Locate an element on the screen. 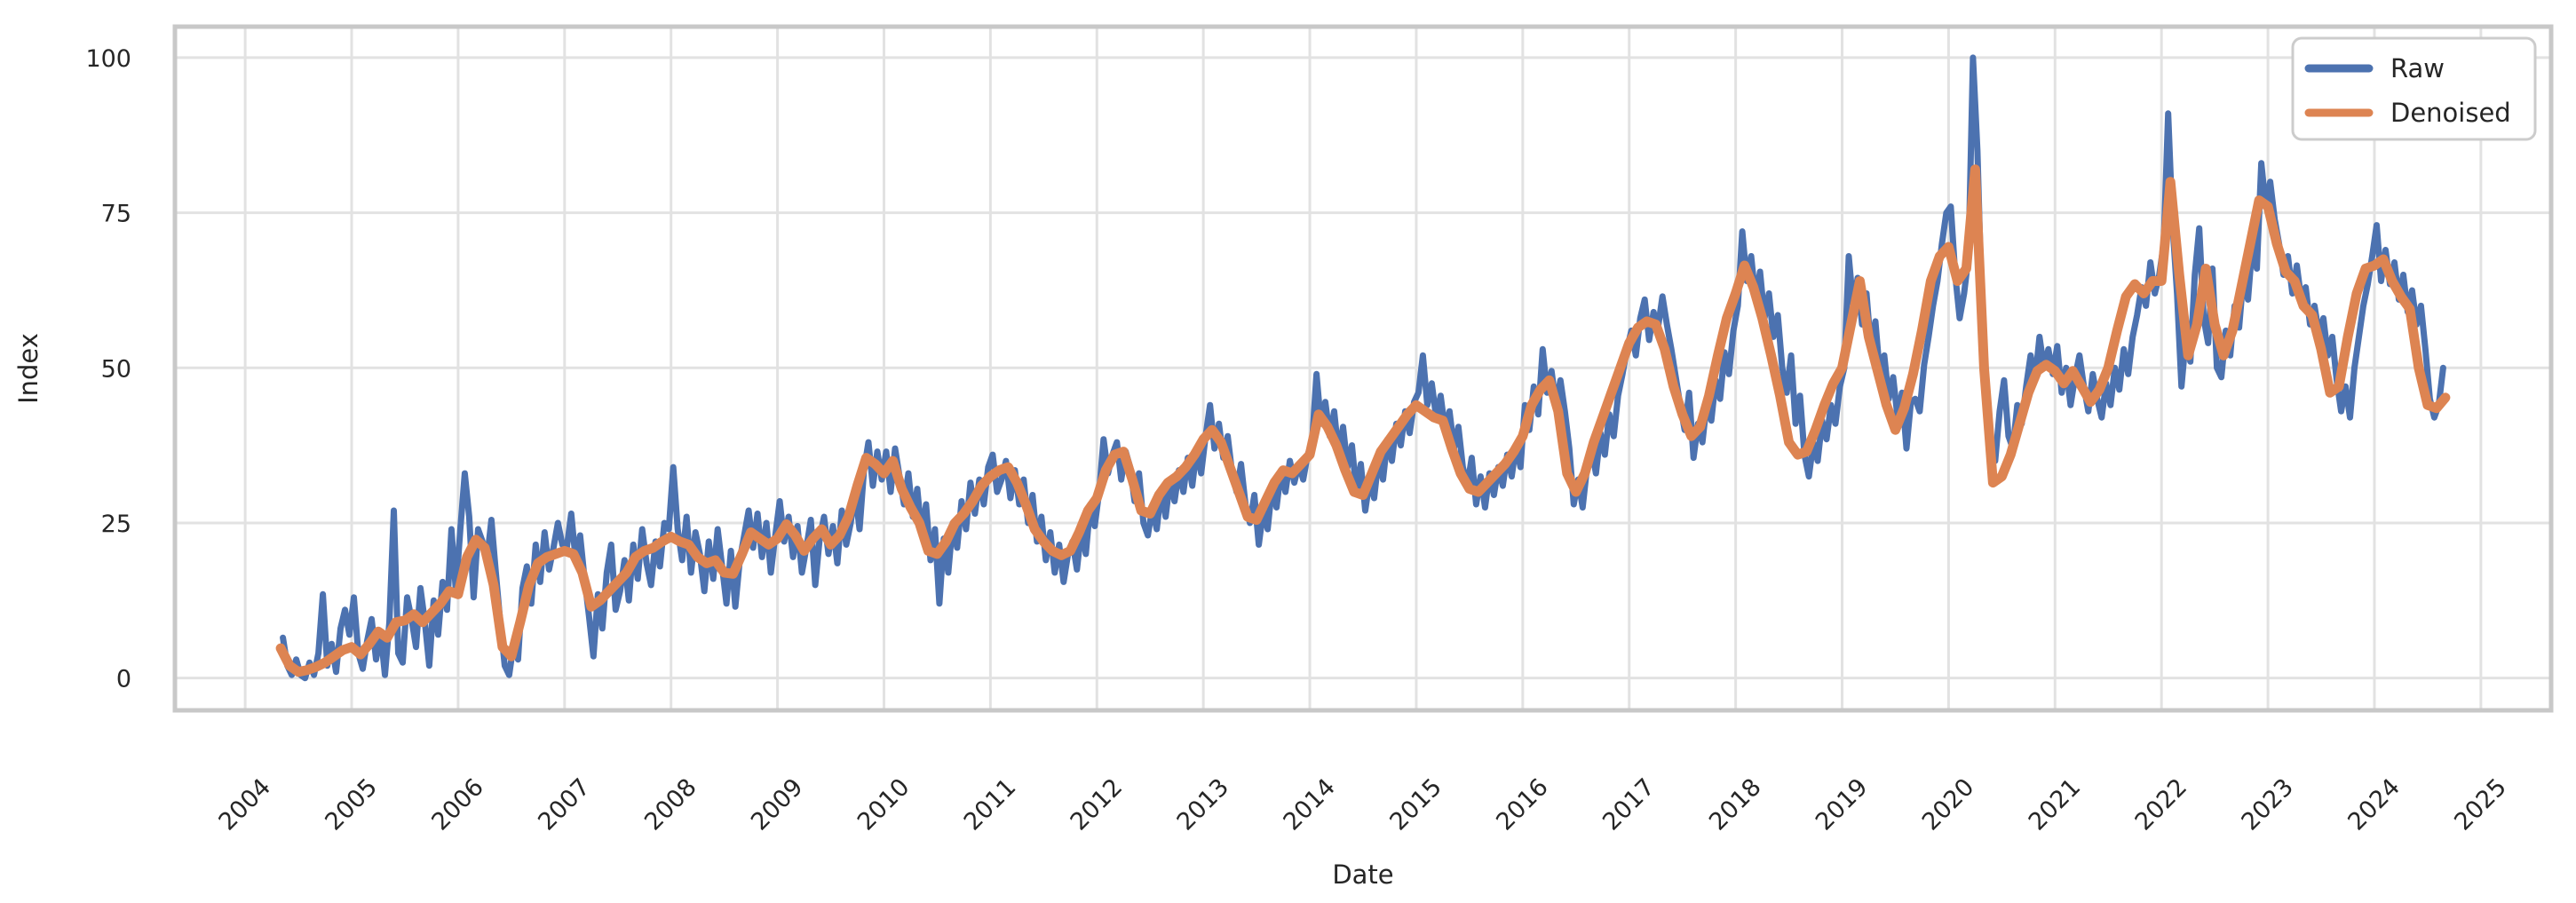 This screenshot has width=2576, height=903. y-tick-label: 0 is located at coordinates (124, 679).